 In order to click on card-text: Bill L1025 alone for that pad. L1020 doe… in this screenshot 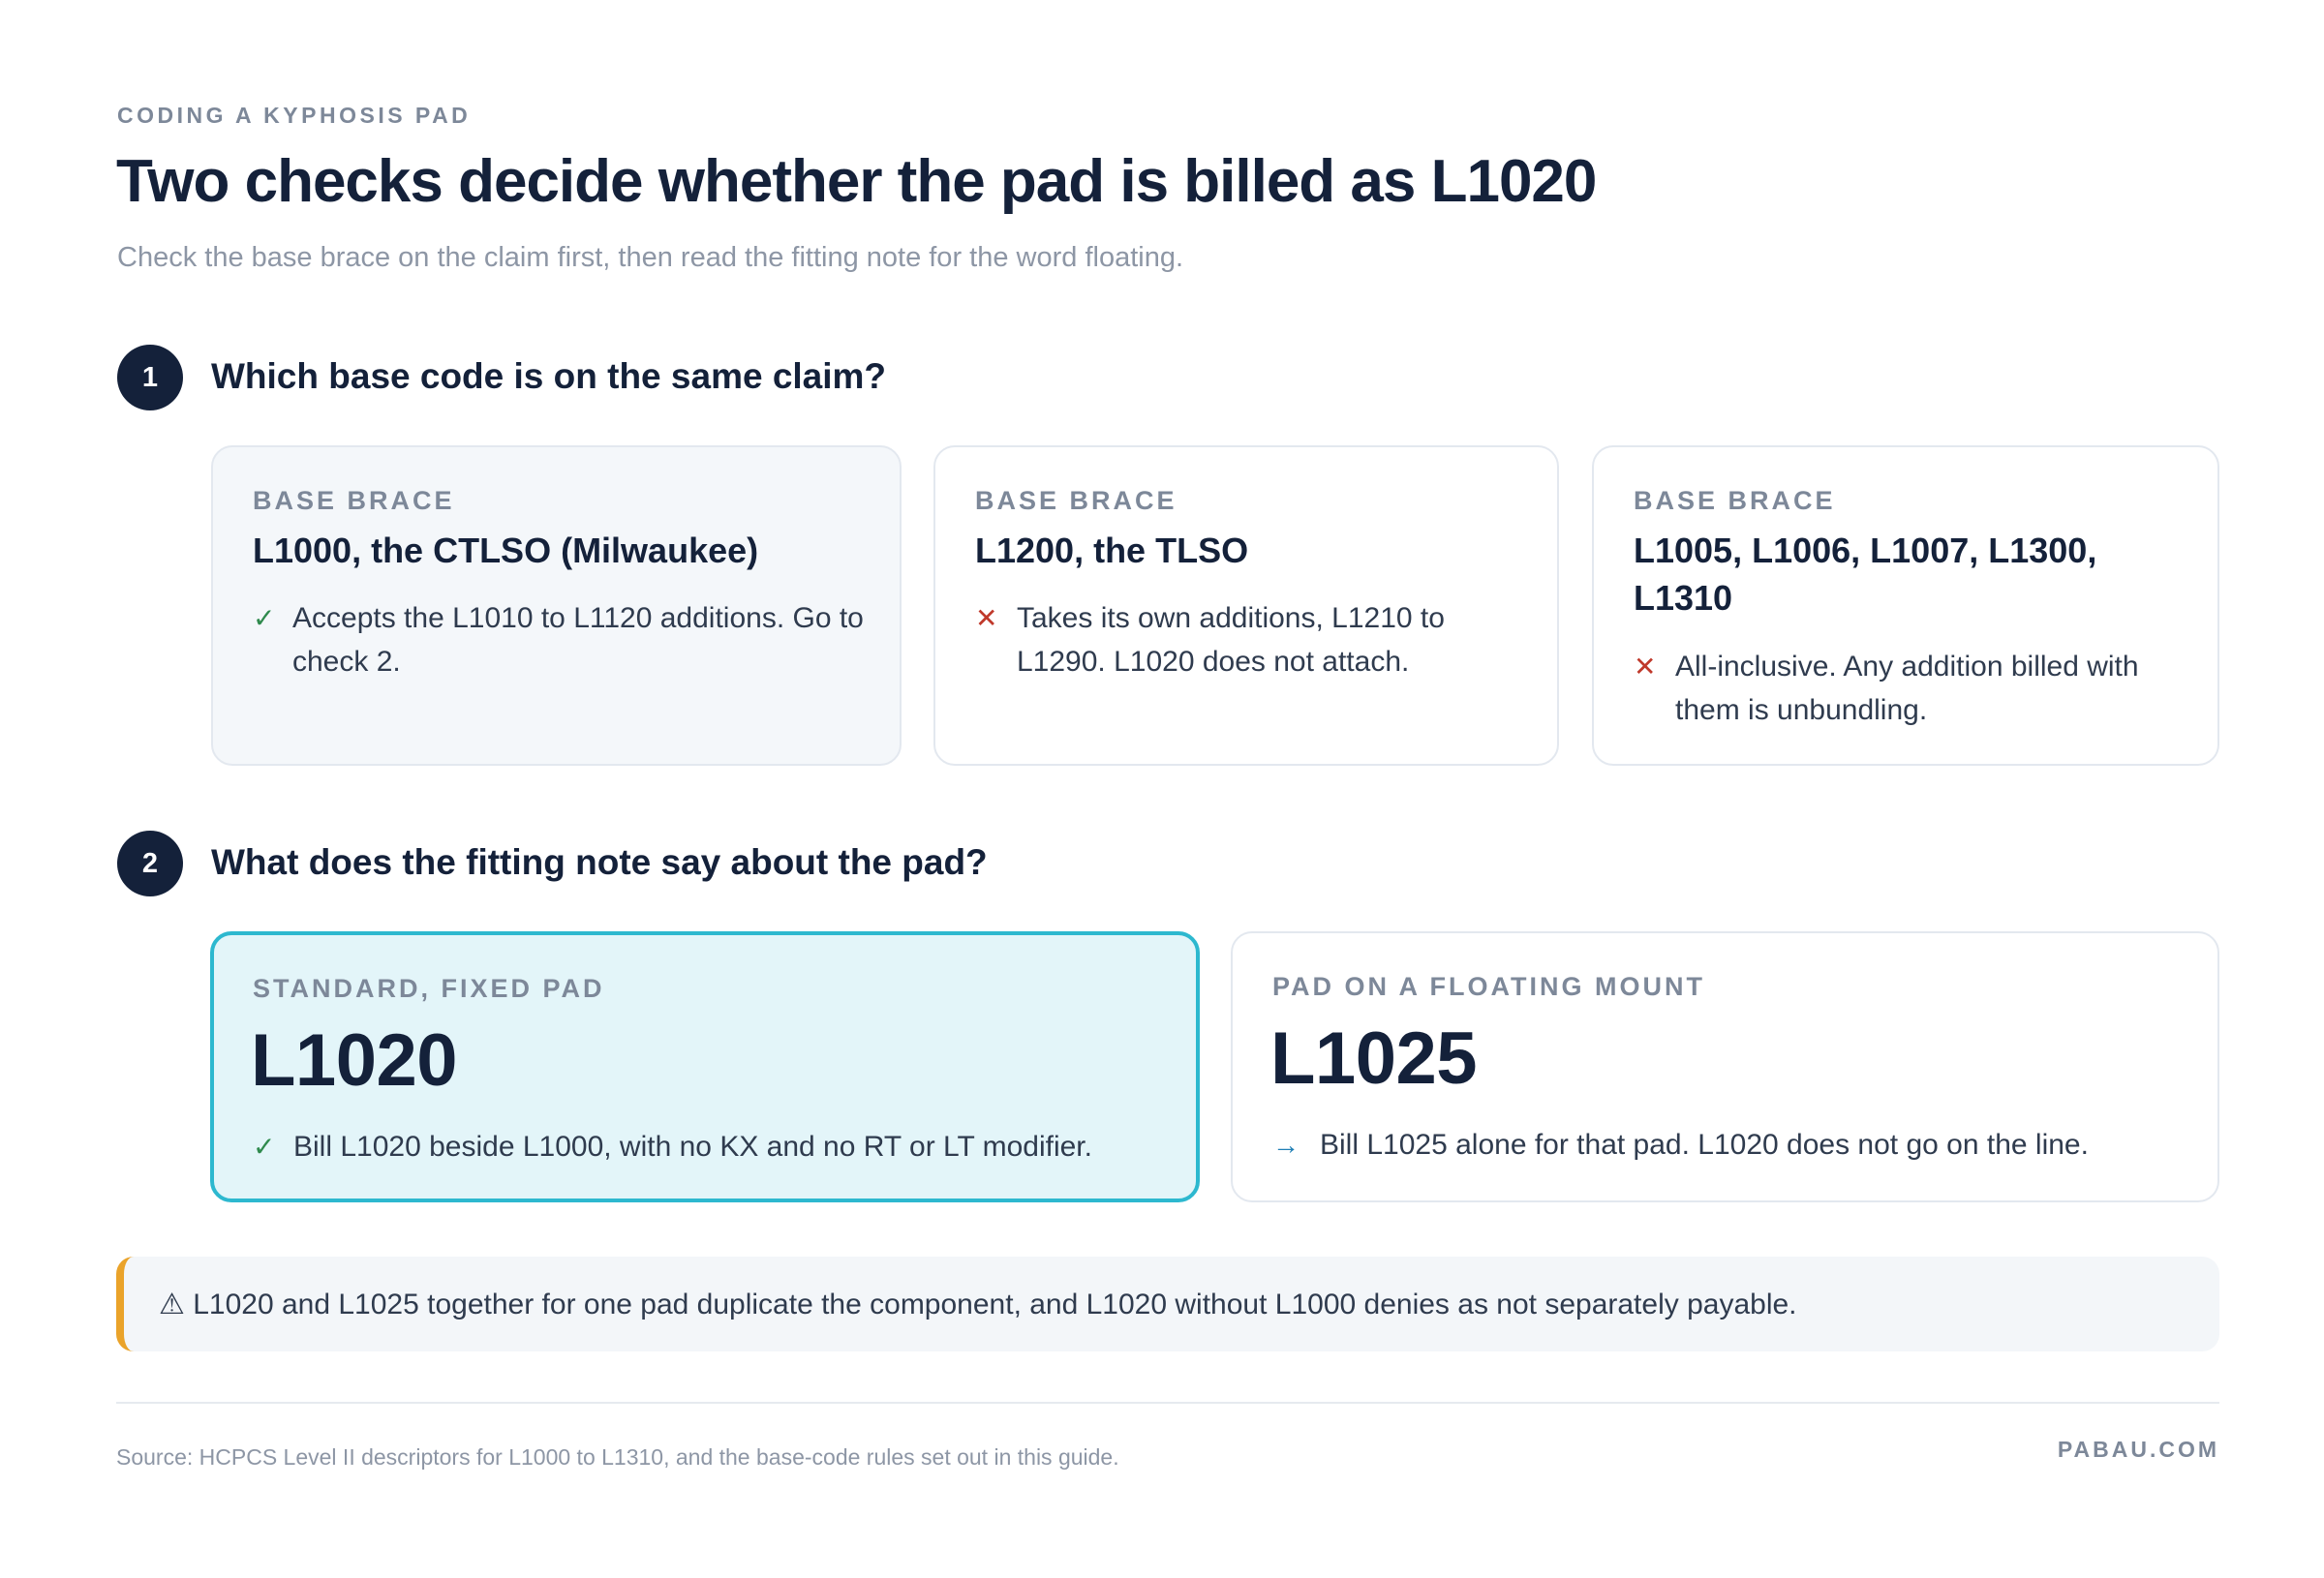, I will do `click(1705, 1145)`.